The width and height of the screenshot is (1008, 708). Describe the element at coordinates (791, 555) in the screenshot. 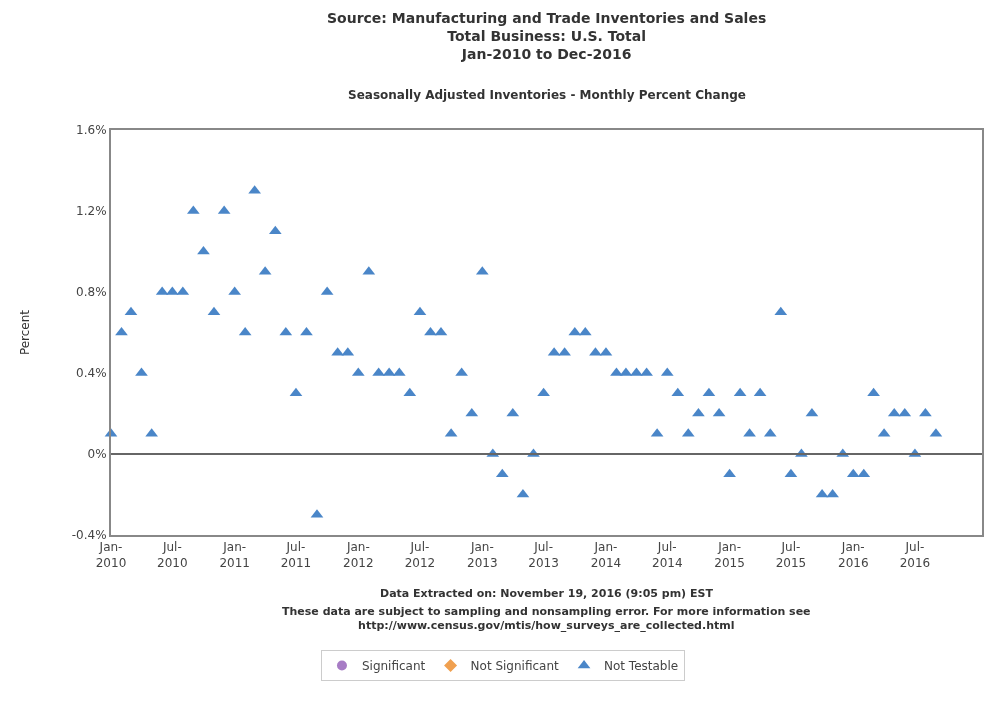

I see `x-tick-label: Jul- 2015` at that location.